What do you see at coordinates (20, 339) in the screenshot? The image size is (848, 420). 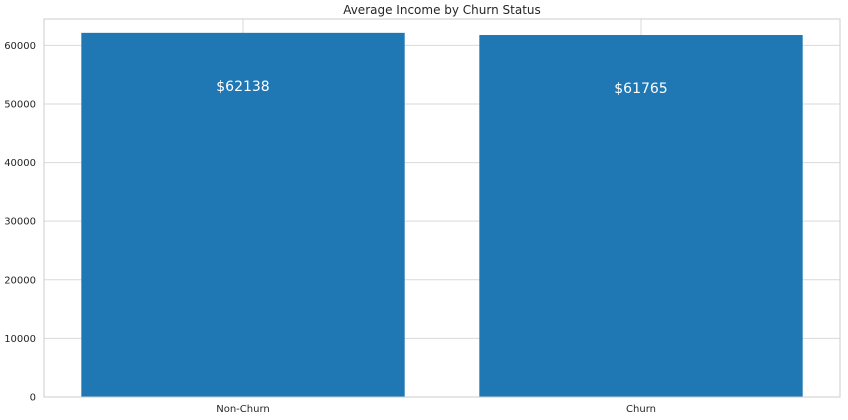 I see `y-tick-label: 10000` at bounding box center [20, 339].